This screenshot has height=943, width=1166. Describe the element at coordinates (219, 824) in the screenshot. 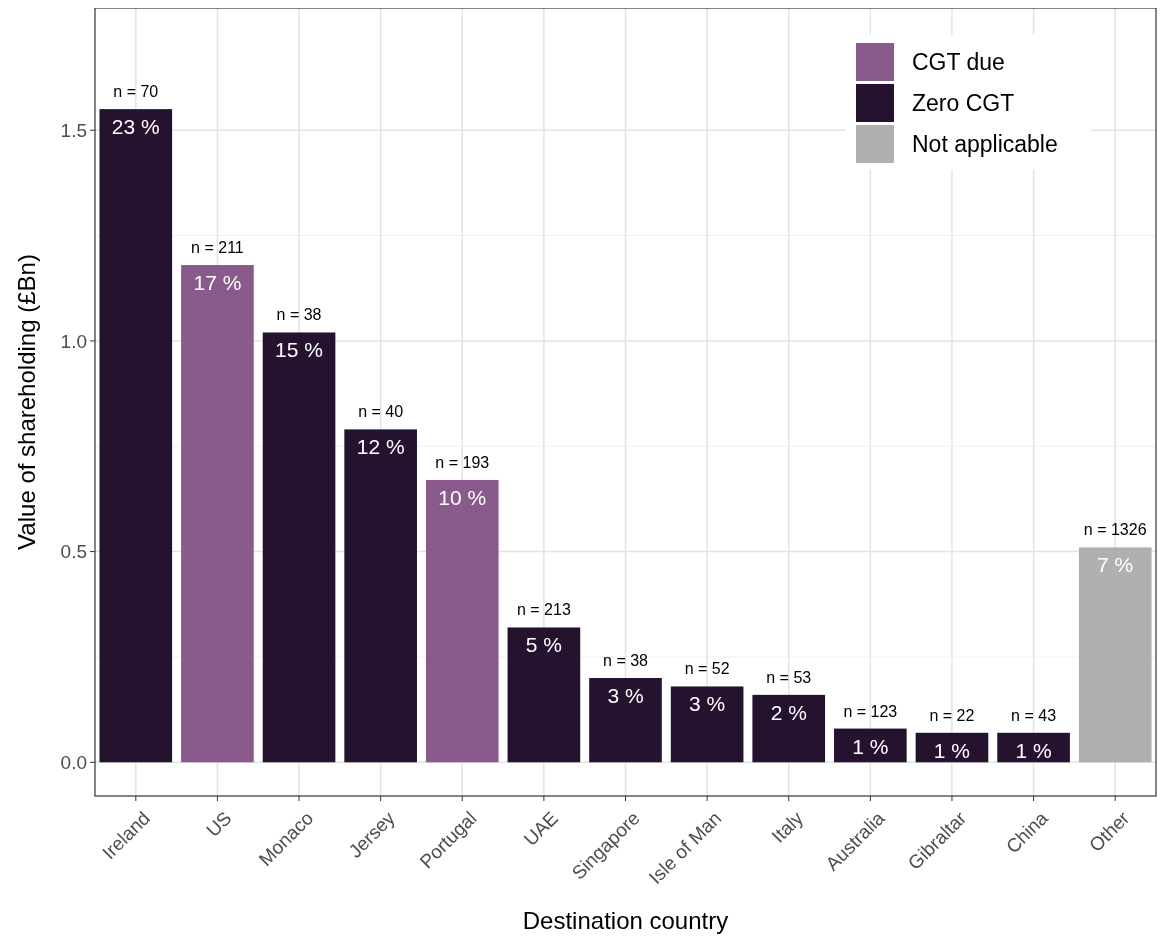

I see `x-tick-label: US` at that location.